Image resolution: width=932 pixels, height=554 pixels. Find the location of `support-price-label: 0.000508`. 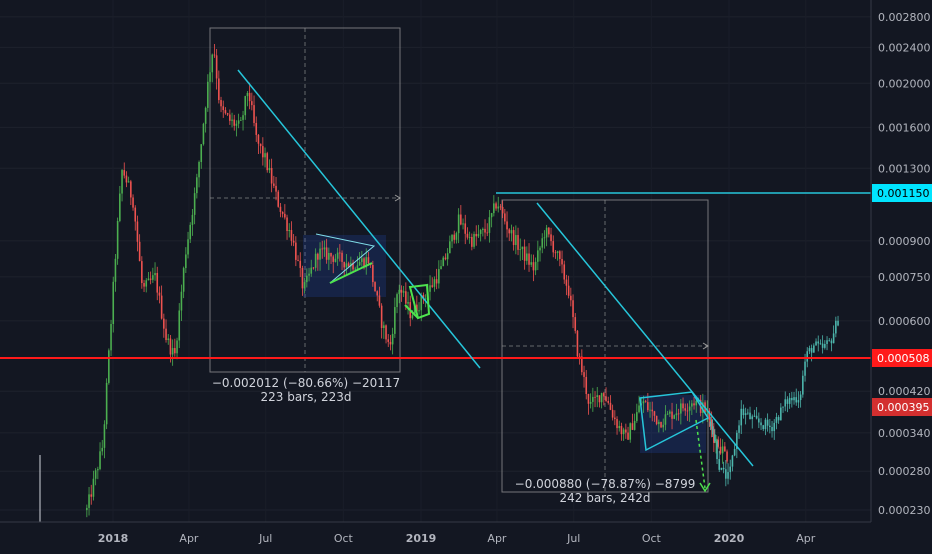

support-price-label: 0.000508 is located at coordinates (903, 358).